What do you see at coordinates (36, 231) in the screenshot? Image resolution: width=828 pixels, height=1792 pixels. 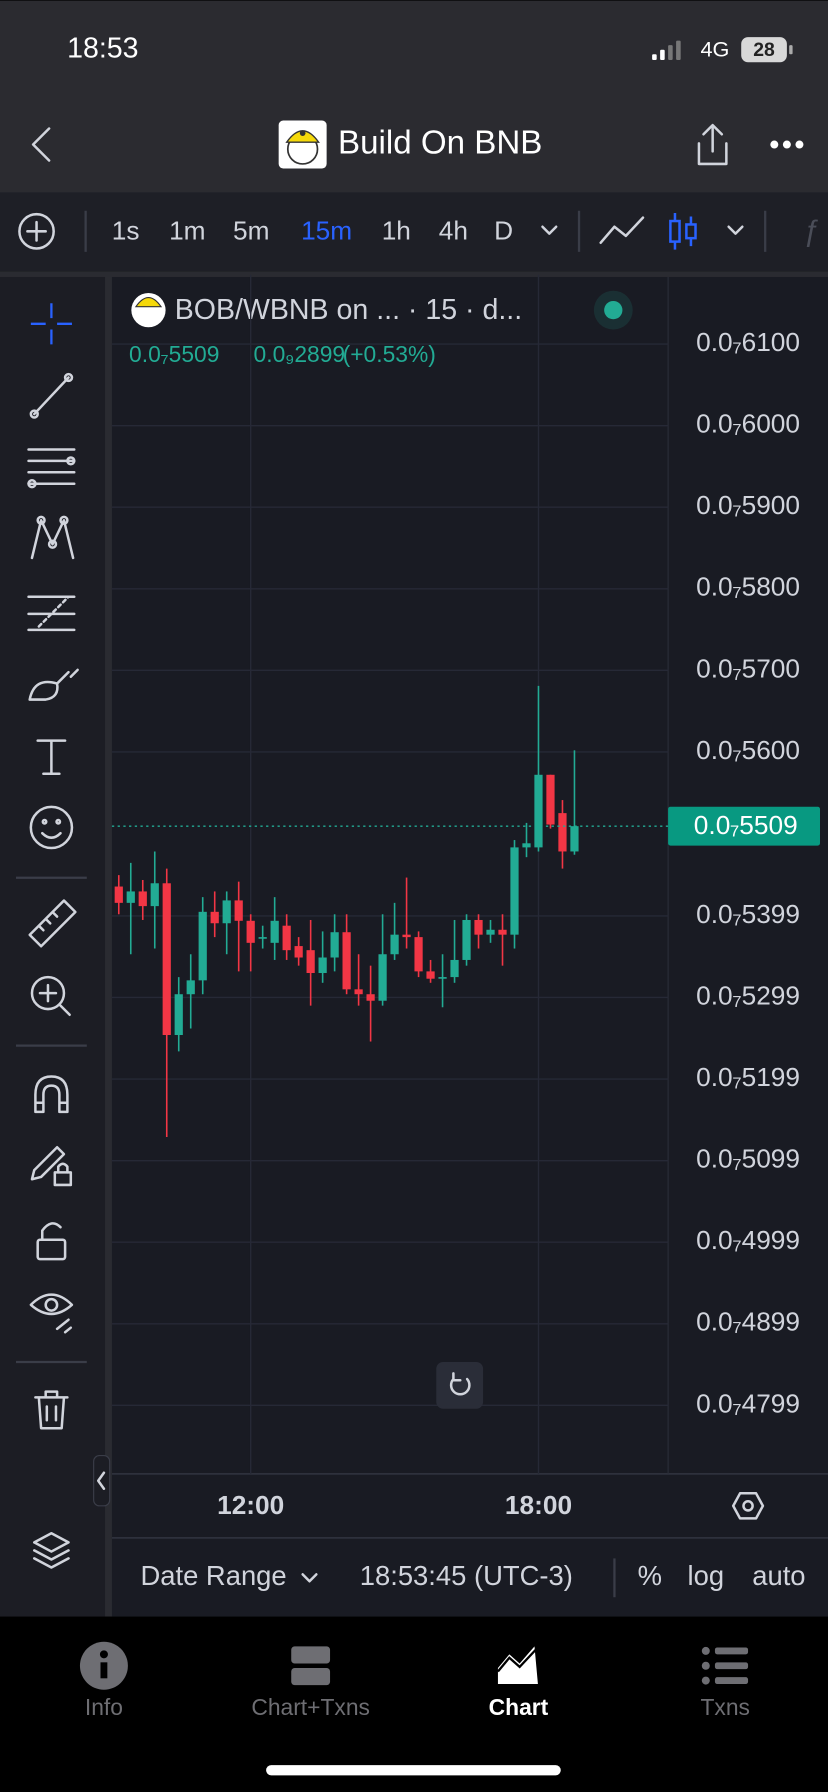 I see `add-indicator-button` at bounding box center [36, 231].